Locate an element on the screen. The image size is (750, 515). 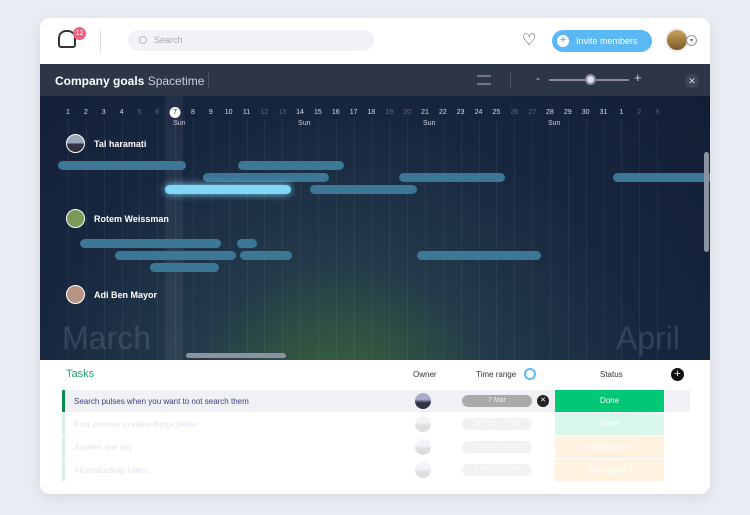
table-header: Tasks Owner Time range Status + is located at coordinates (375, 375).